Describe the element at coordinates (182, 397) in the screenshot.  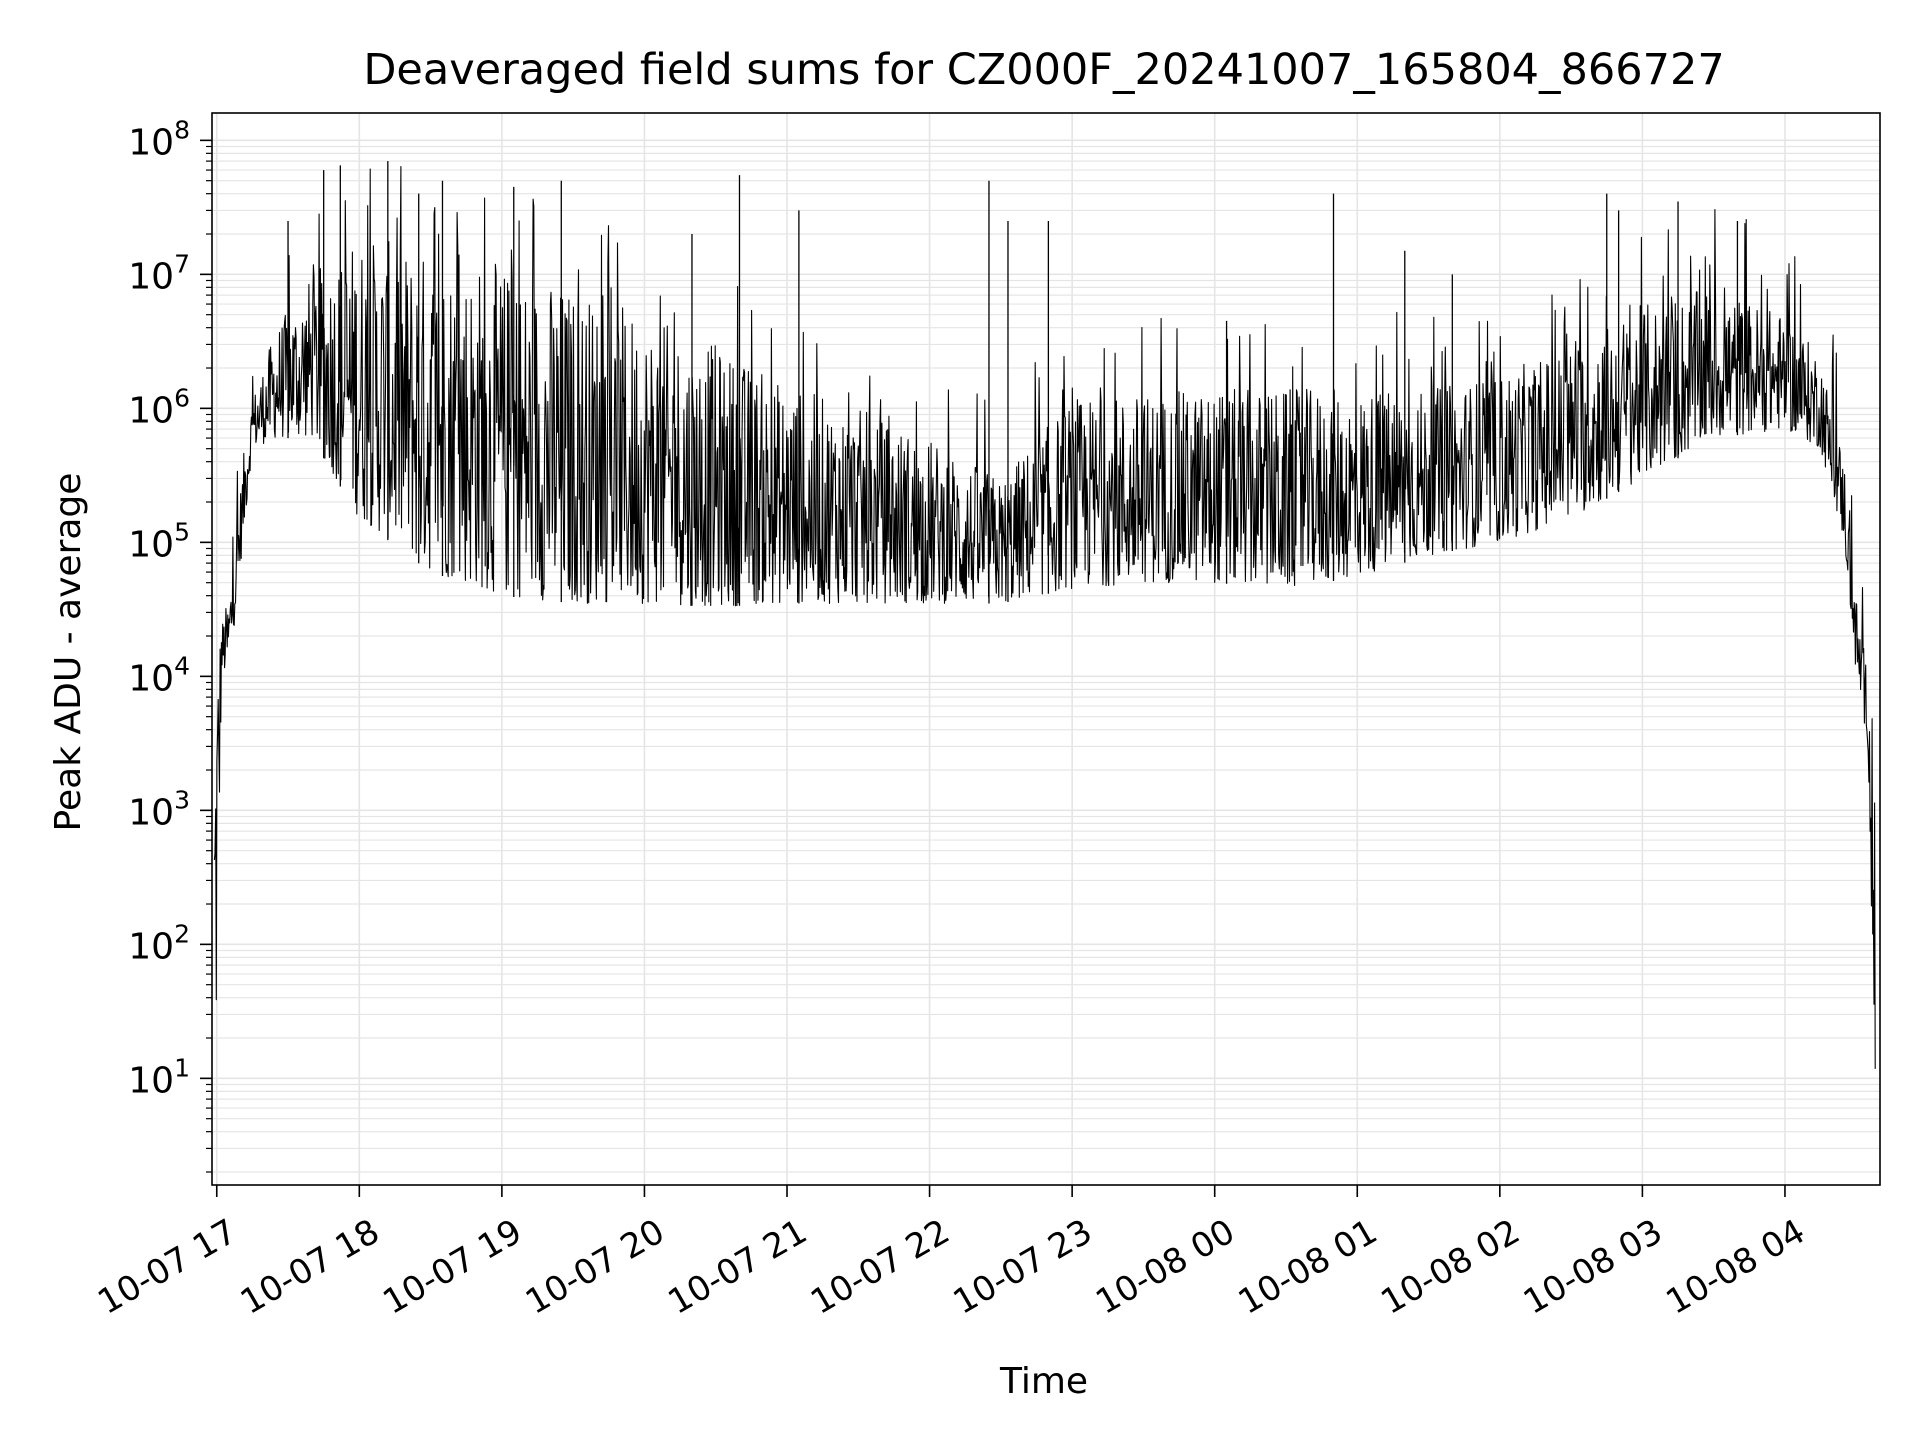
I see `y-tick-exponent: 6` at that location.